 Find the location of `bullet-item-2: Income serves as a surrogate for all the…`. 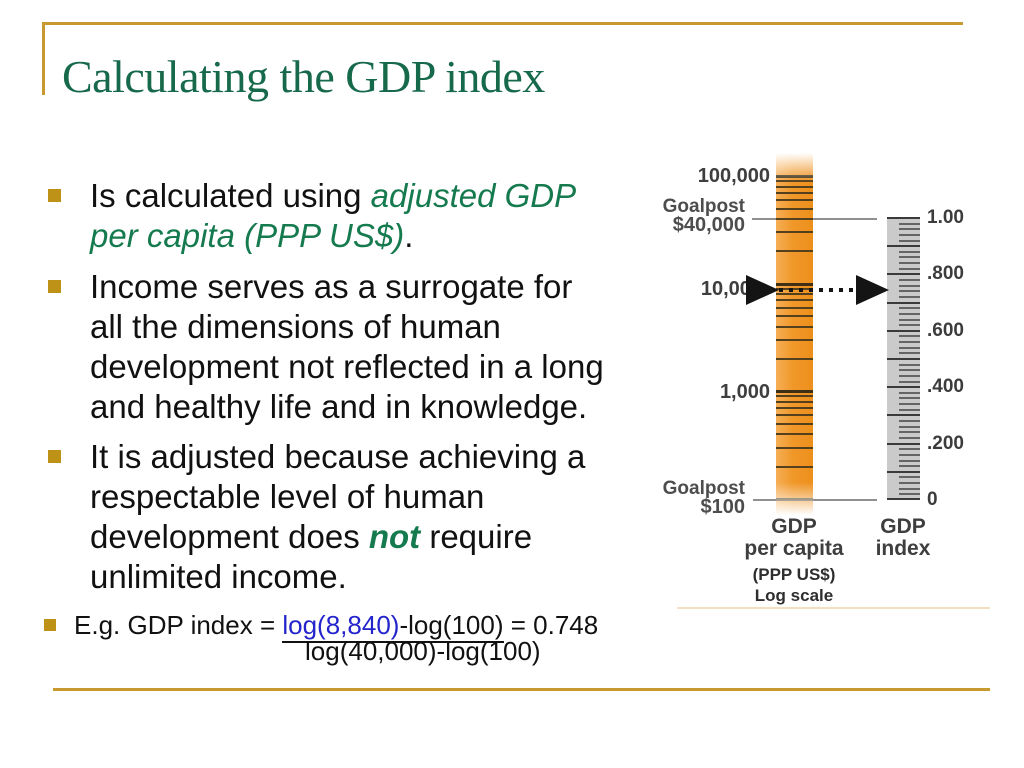

bullet-item-2: Income serves as a surrogate for all the… is located at coordinates (326, 347).